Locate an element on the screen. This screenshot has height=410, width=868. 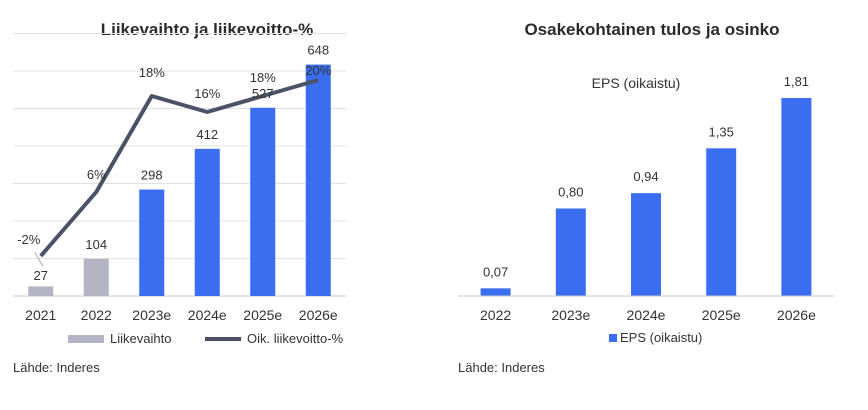
left-line-series is located at coordinates (179, 168).